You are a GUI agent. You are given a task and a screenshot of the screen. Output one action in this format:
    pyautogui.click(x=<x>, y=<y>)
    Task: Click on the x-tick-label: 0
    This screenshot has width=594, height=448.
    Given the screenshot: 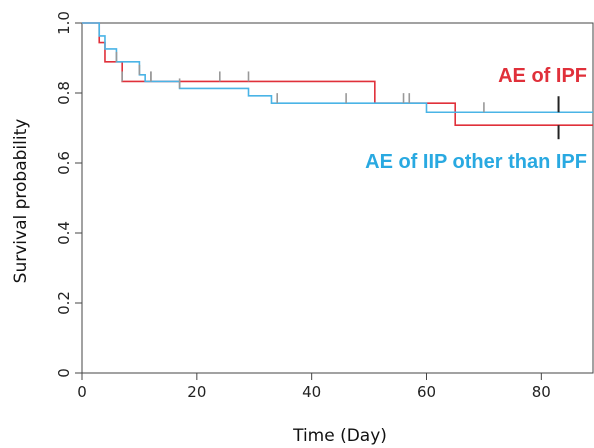 What is the action you would take?
    pyautogui.click(x=82, y=392)
    